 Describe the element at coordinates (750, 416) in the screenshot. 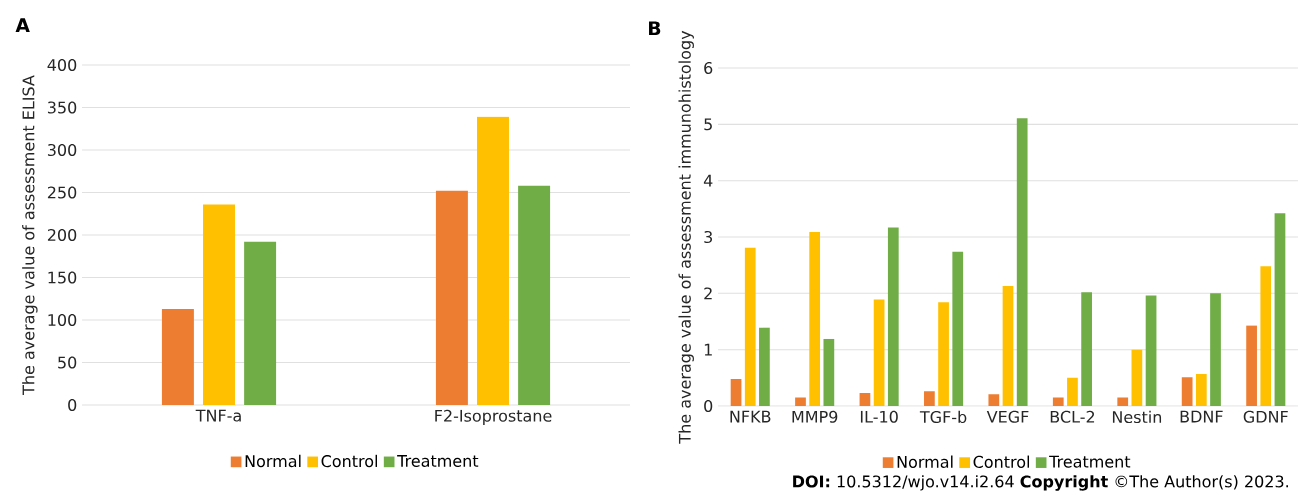

I see `x-tick-label: NFKB` at that location.